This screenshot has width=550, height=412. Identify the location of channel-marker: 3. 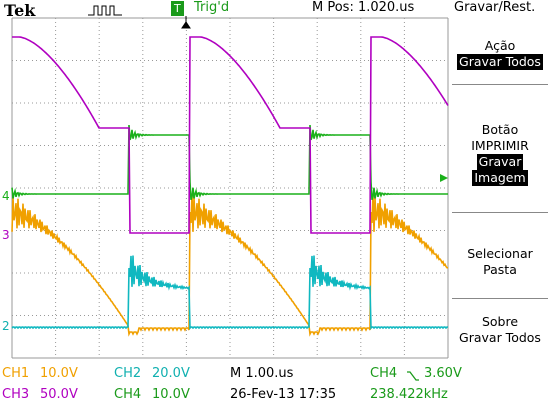
(6, 235).